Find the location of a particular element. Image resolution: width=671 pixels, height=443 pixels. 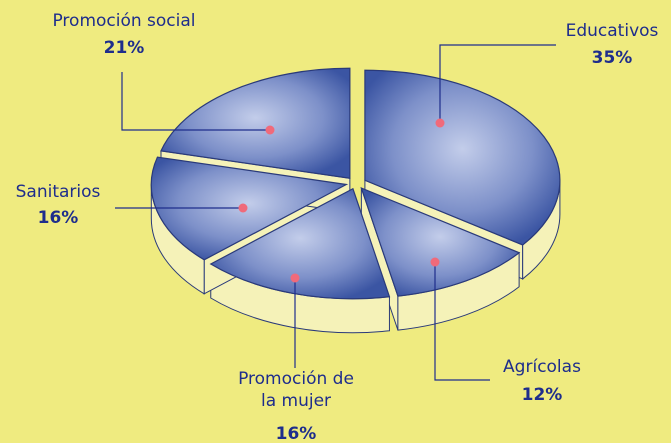

slice-label: Sanitarios is located at coordinates (58, 192).